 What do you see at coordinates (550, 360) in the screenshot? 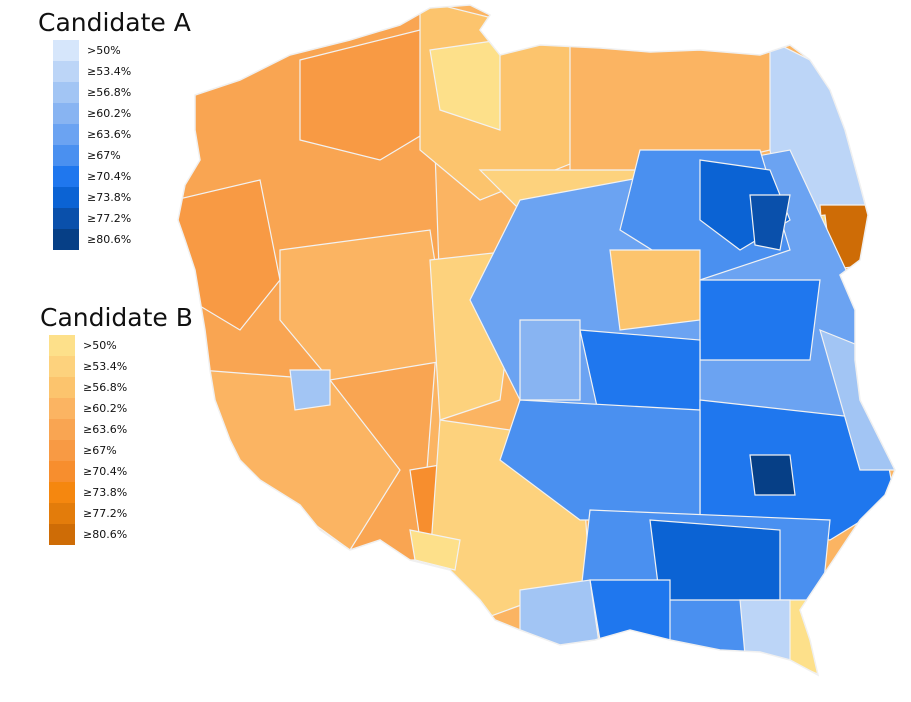
I see `region-lodz-west` at bounding box center [550, 360].